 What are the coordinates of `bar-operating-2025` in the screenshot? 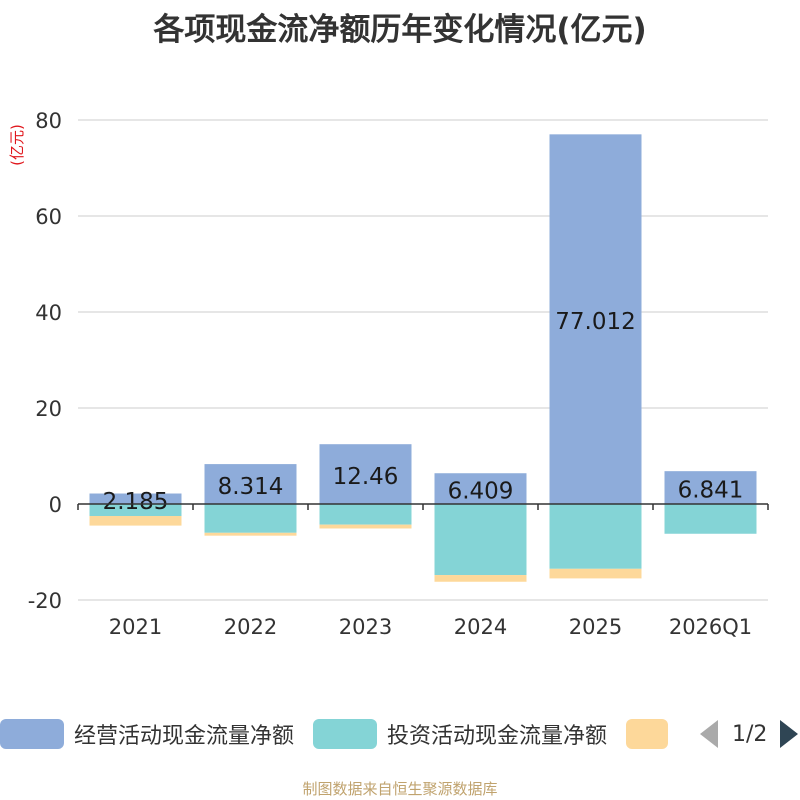 It's located at (595, 319).